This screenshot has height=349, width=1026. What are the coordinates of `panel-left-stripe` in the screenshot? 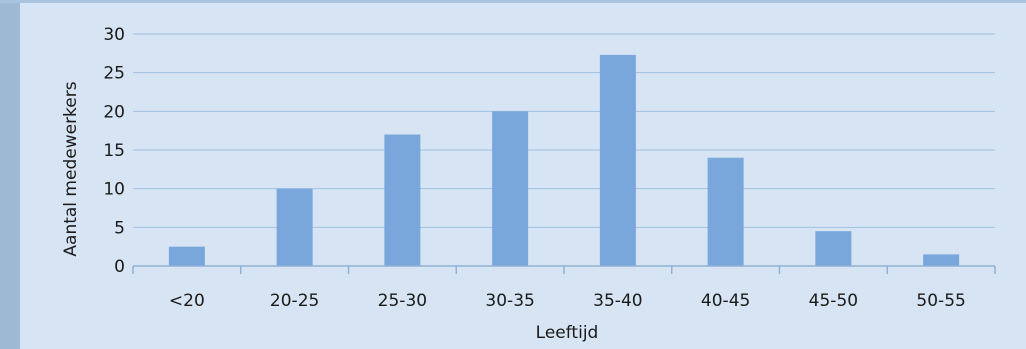 It's located at (10, 176).